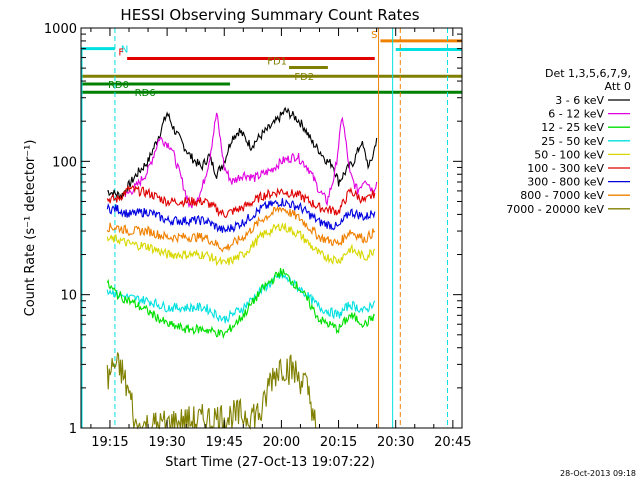  Describe the element at coordinates (64, 162) in the screenshot. I see `y-tick-label: 100` at that location.